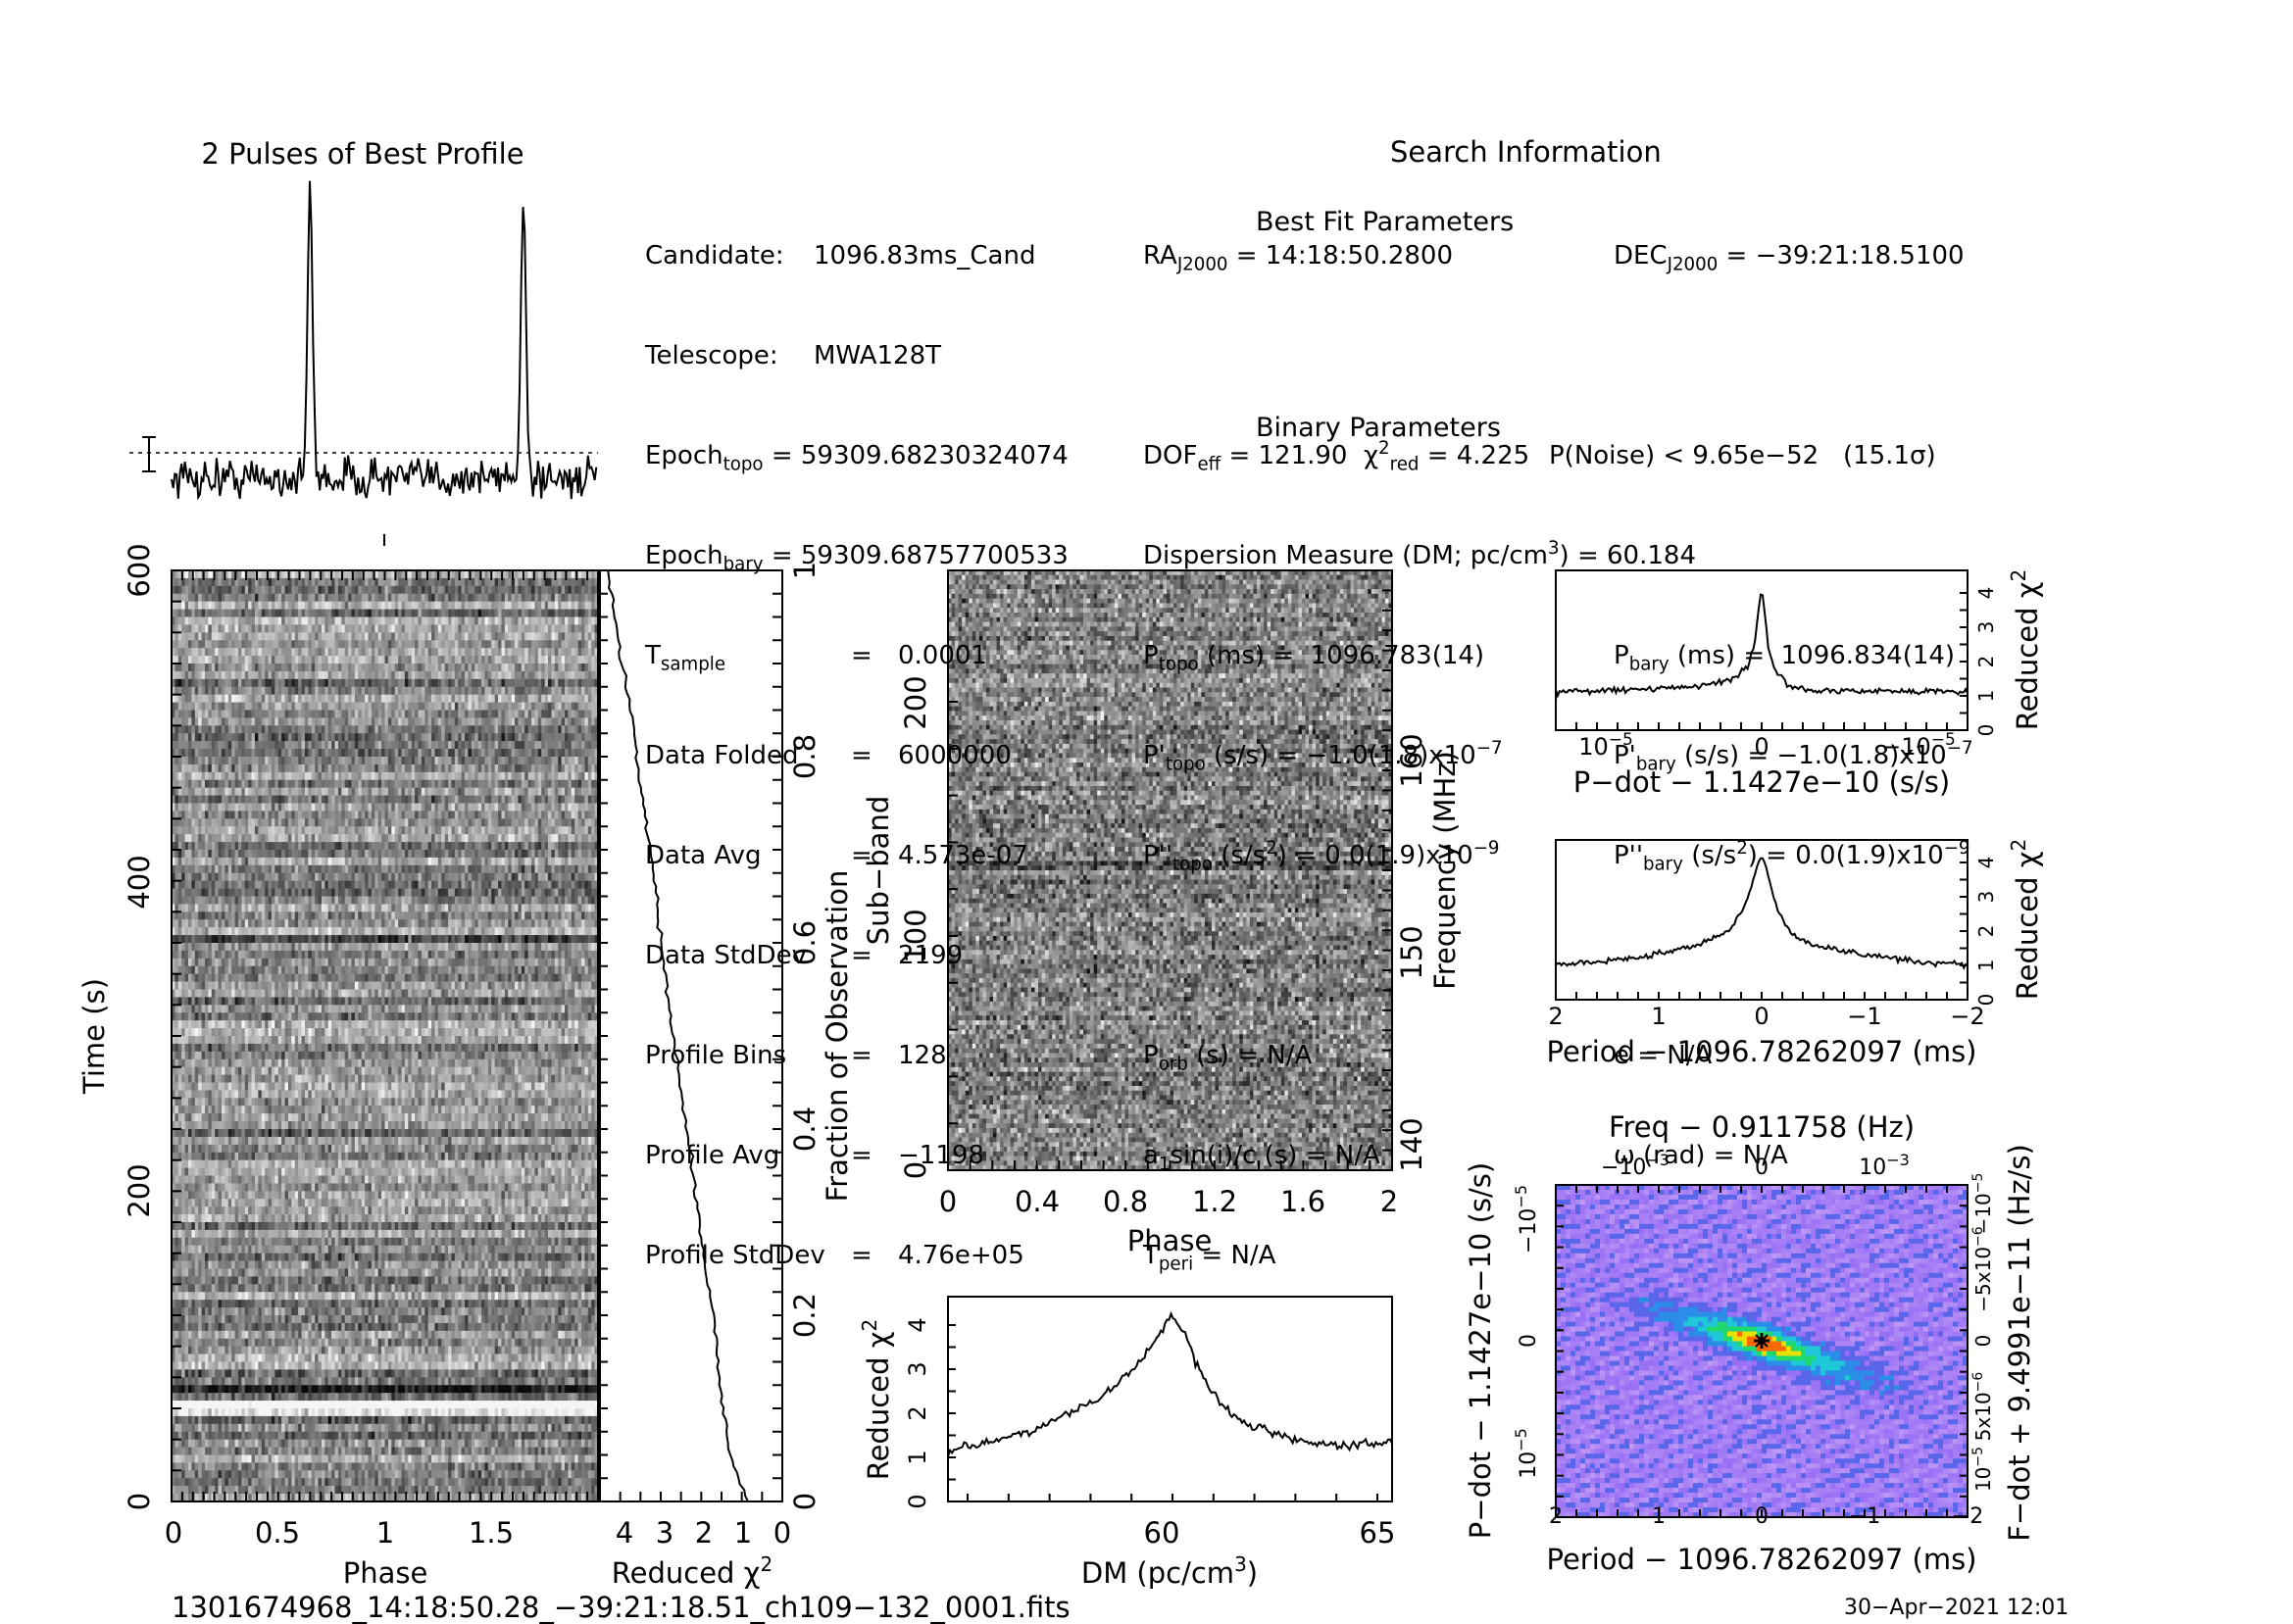 The image size is (2293, 1624). Describe the element at coordinates (1170, 1385) in the screenshot. I see `dm-chi-line` at that location.